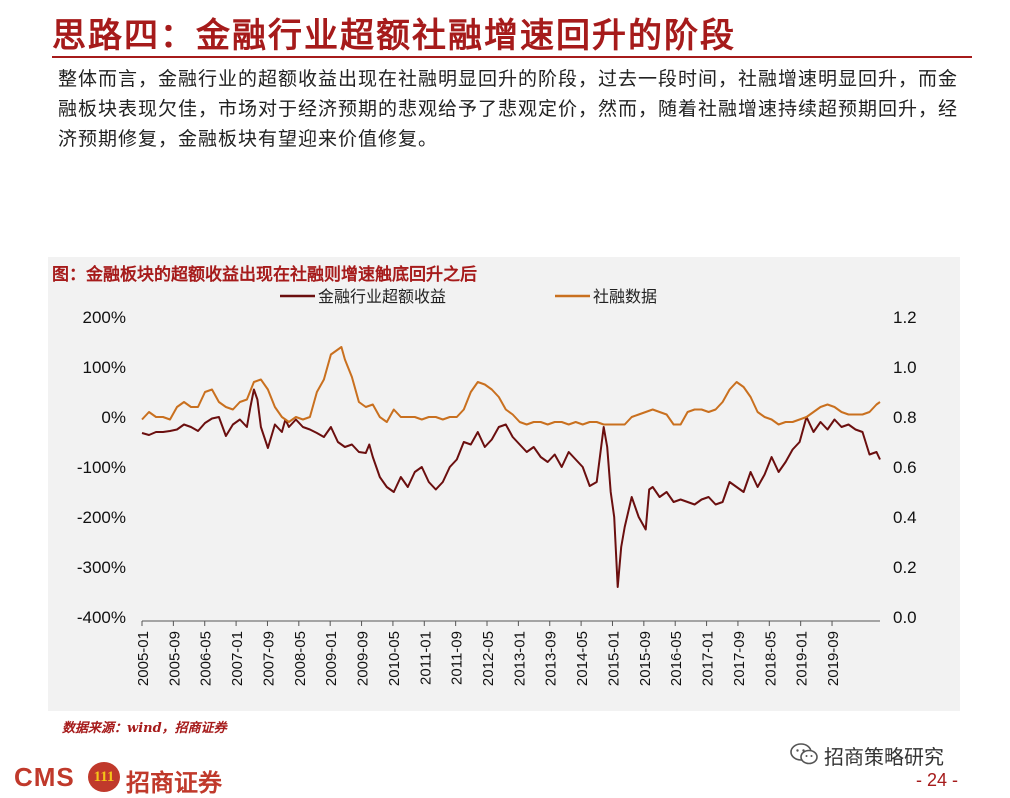  What do you see at coordinates (174, 782) in the screenshot?
I see `brand-name: 招商证券` at bounding box center [174, 782].